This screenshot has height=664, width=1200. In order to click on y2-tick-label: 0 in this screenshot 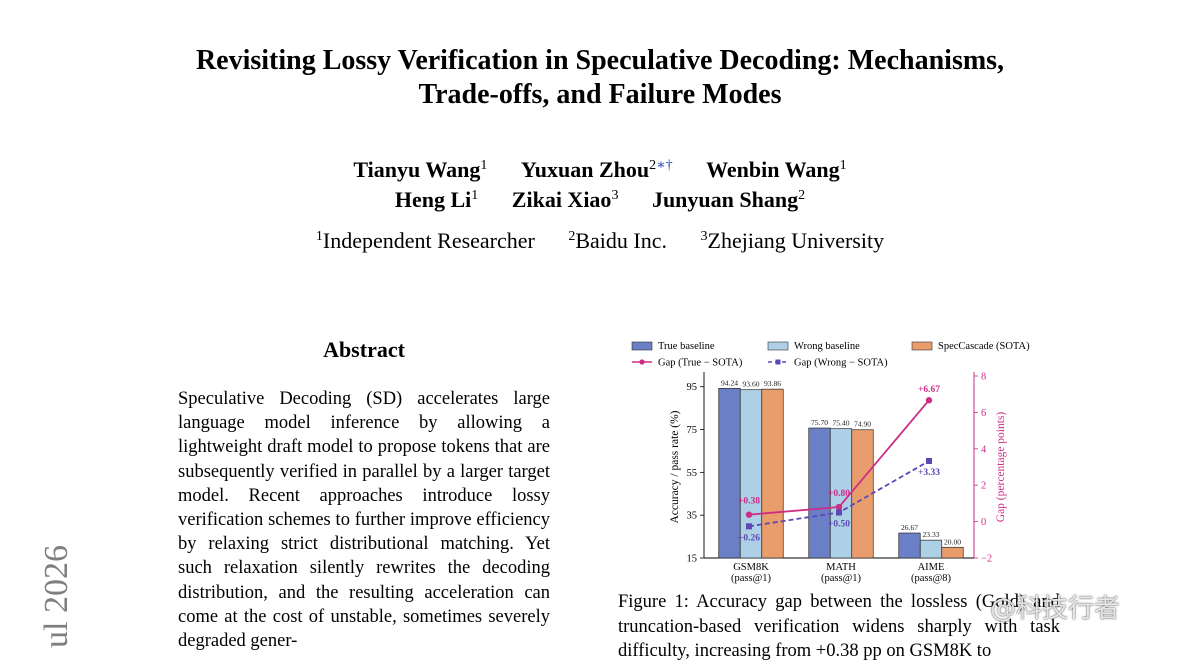, I will do `click(983, 522)`.